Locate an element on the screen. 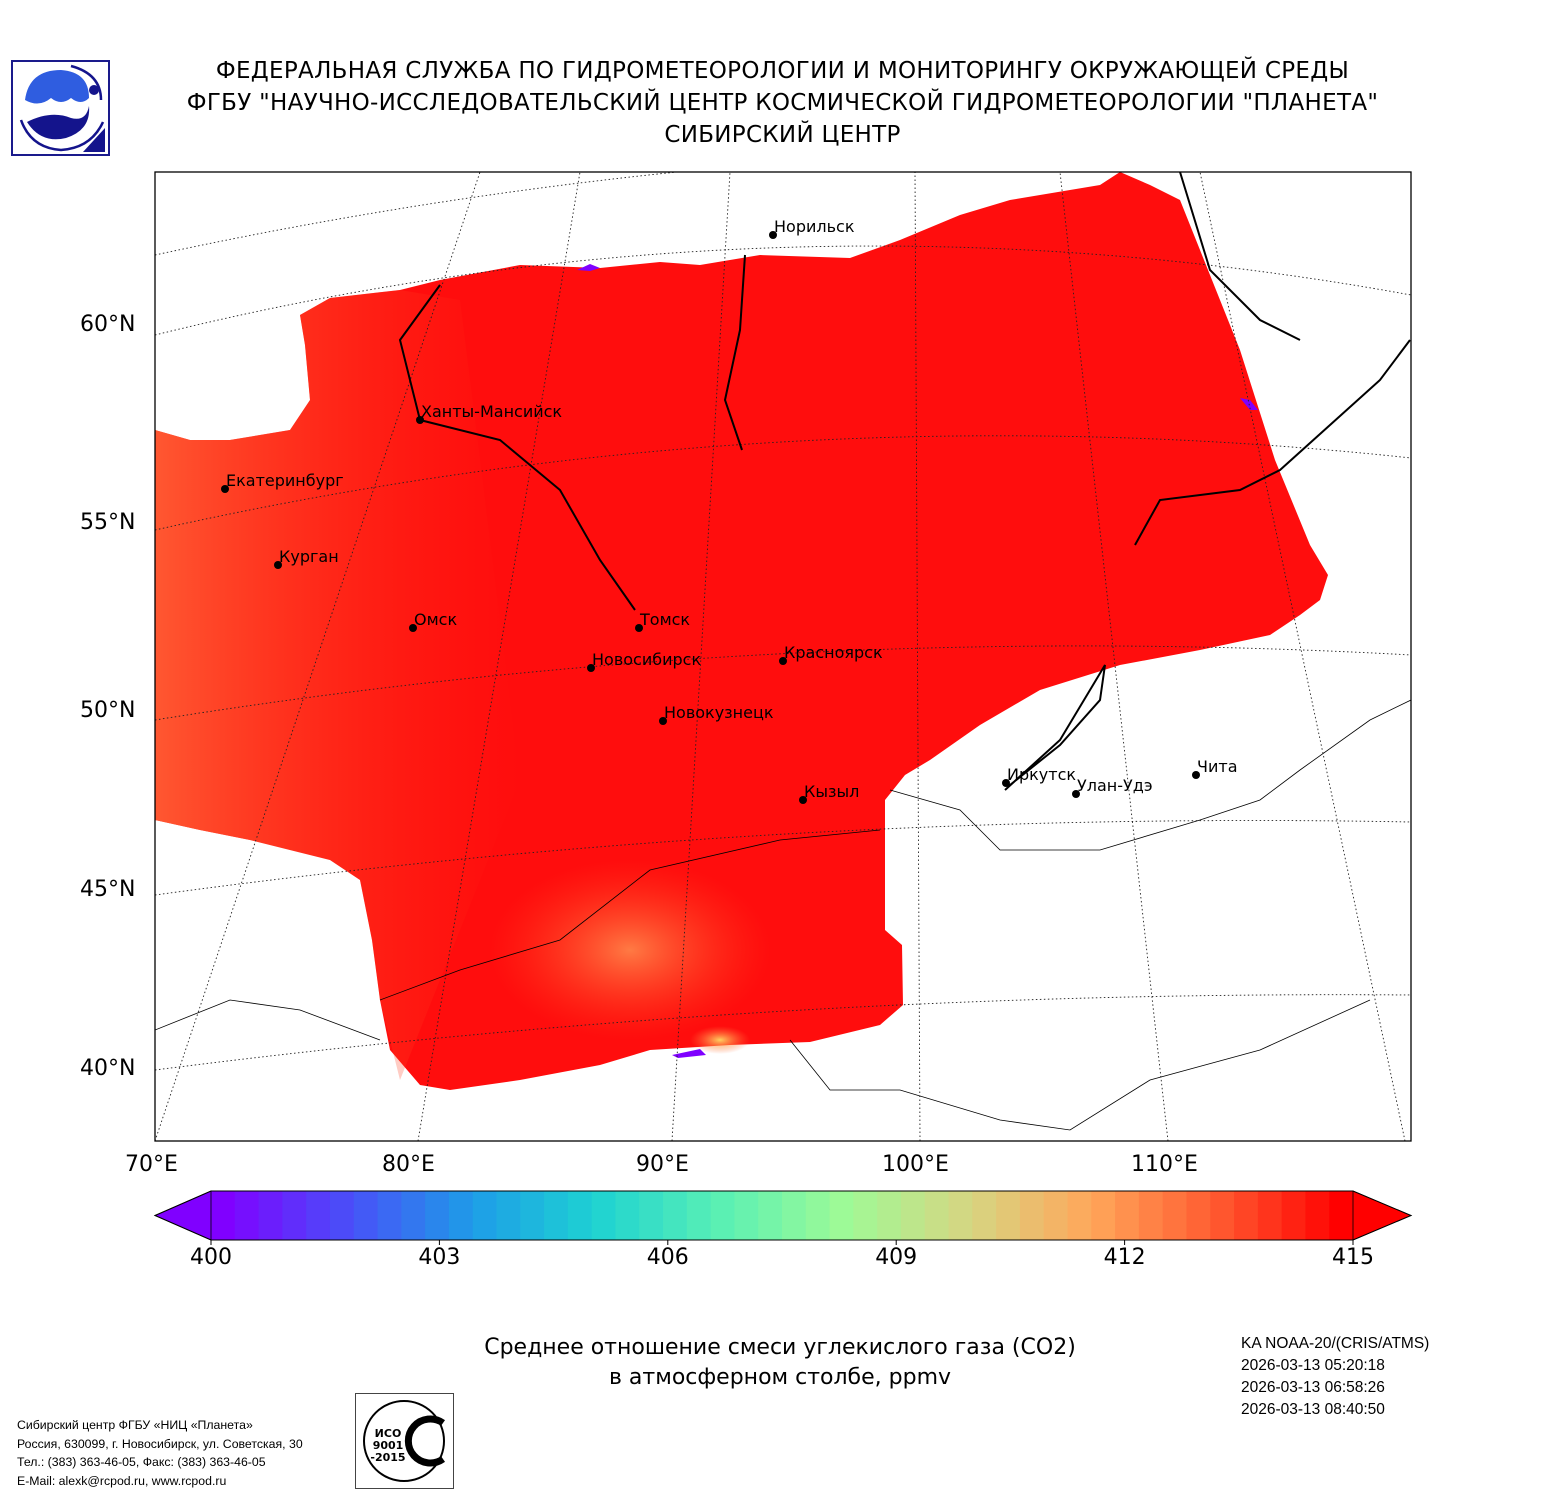  colorbar-tick-label: 403 is located at coordinates (439, 1257).